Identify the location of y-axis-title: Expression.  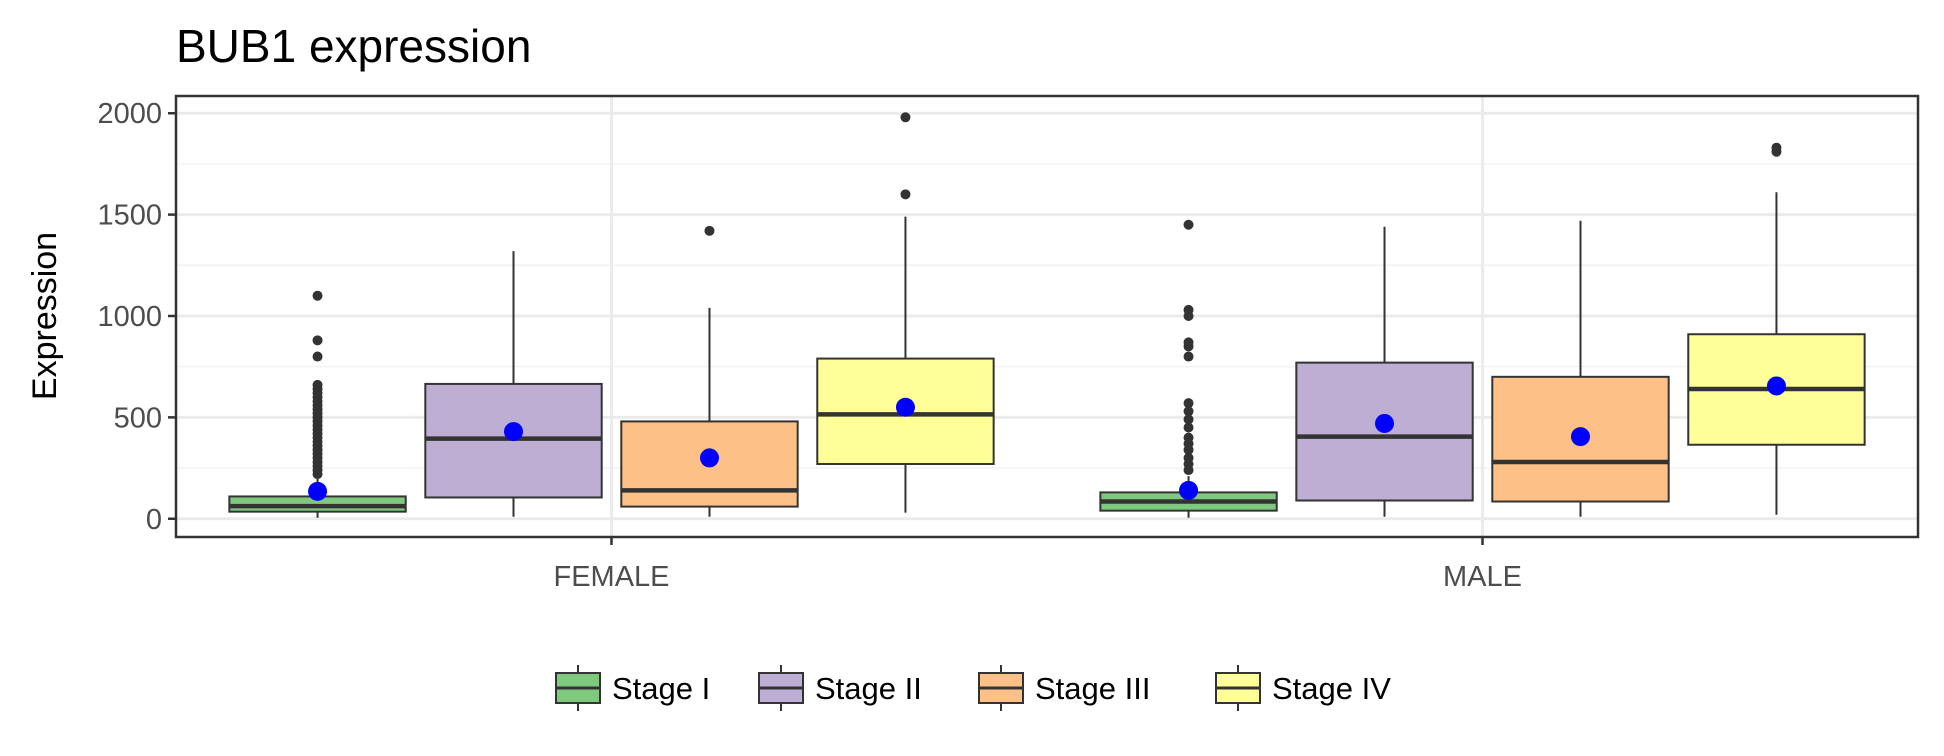
(45, 316).